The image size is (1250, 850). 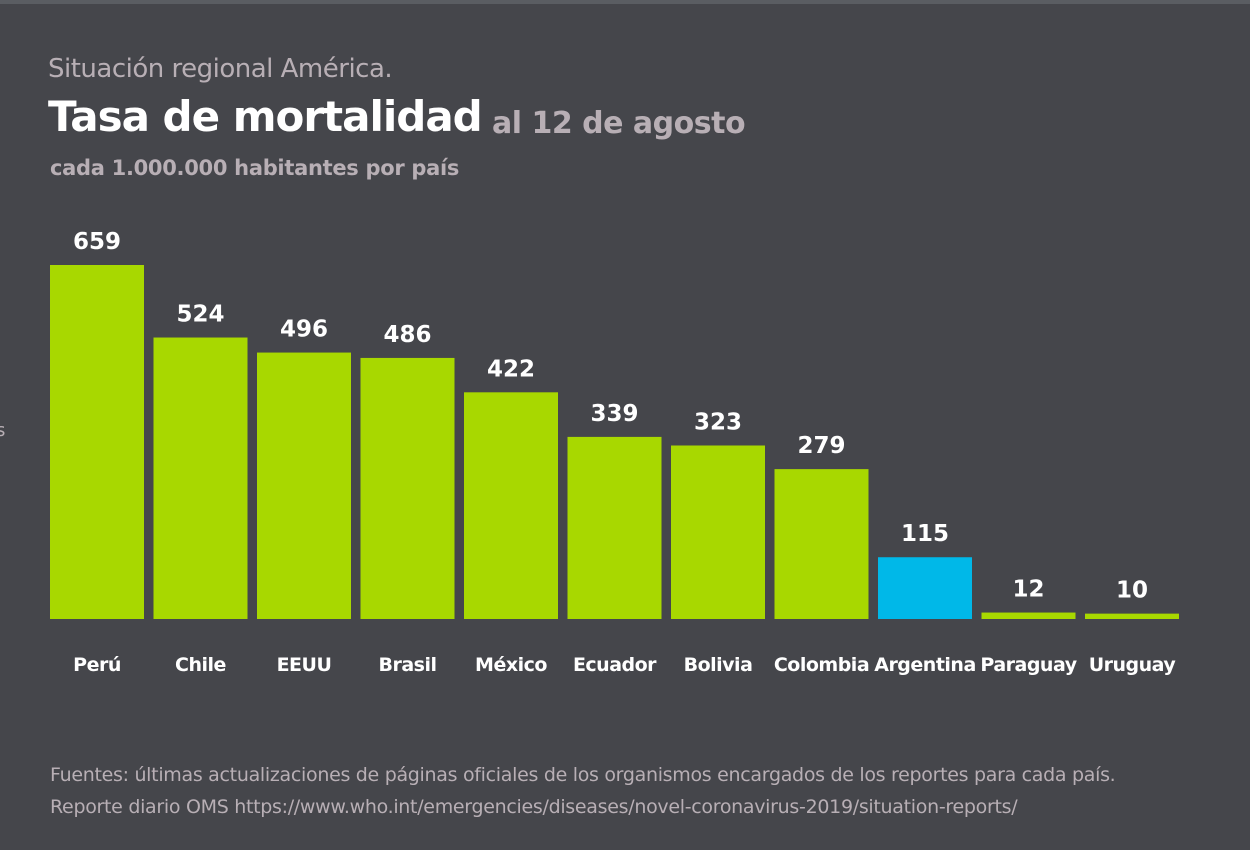 I want to click on chart-kicker: Situación regional América., so click(x=220, y=69).